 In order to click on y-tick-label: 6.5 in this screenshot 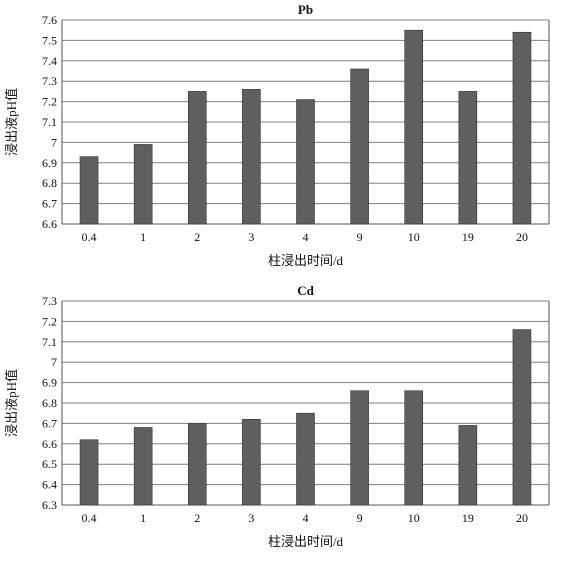, I will do `click(49, 464)`.